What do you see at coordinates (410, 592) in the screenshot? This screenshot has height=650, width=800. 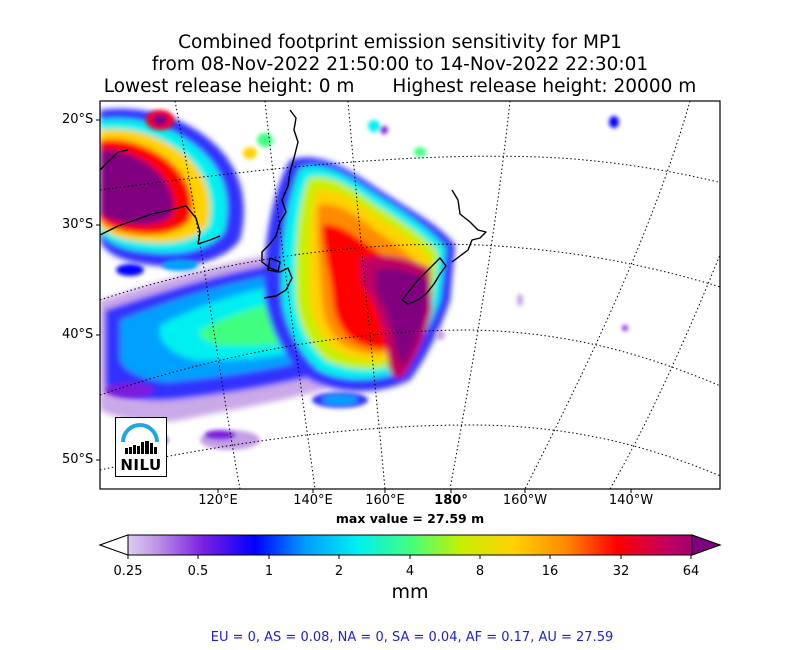 I see `colorbar-unit: mm` at bounding box center [410, 592].